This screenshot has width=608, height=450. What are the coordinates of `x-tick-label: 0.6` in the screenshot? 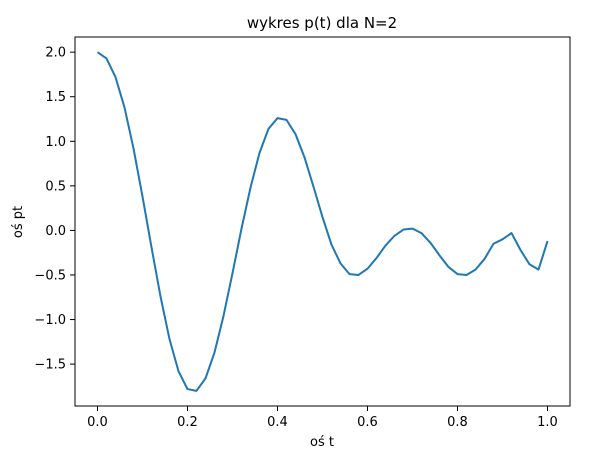 It's located at (367, 422).